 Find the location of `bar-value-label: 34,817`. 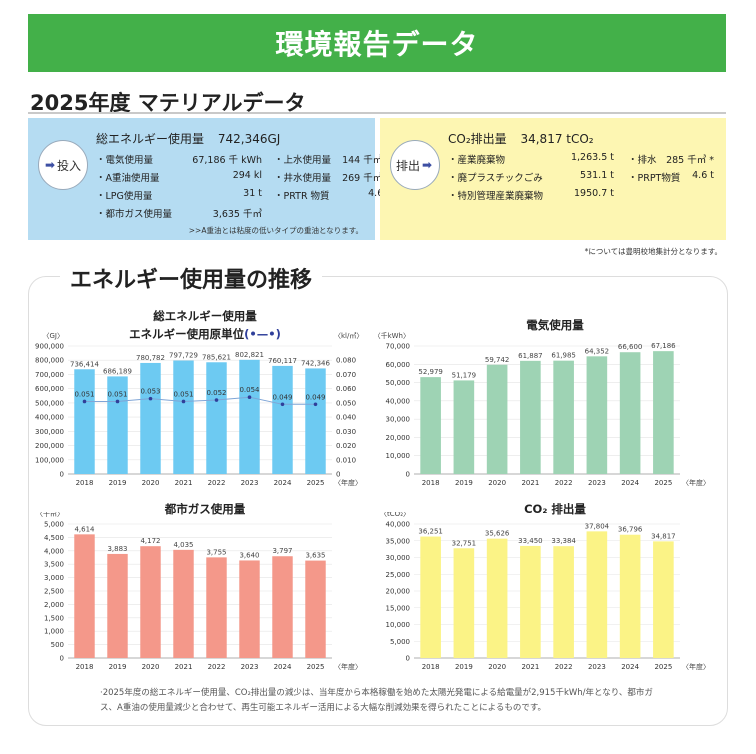

bar-value-label: 34,817 is located at coordinates (663, 536).